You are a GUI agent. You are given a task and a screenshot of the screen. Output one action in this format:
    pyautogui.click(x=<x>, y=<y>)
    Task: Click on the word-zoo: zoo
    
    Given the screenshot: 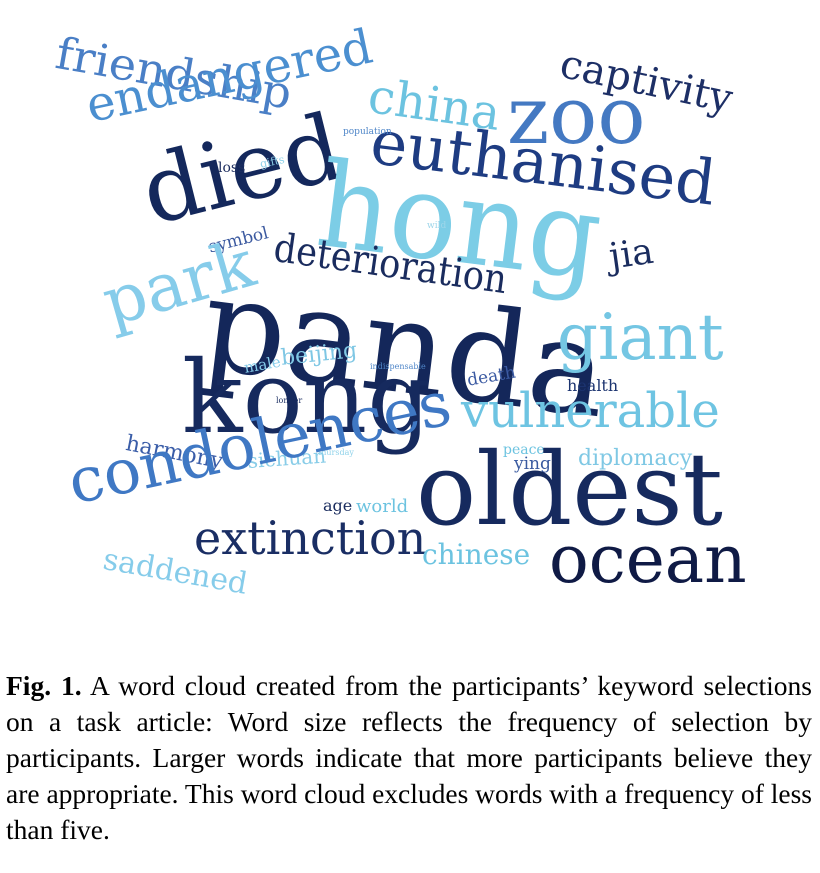 What is the action you would take?
    pyautogui.click(x=576, y=115)
    